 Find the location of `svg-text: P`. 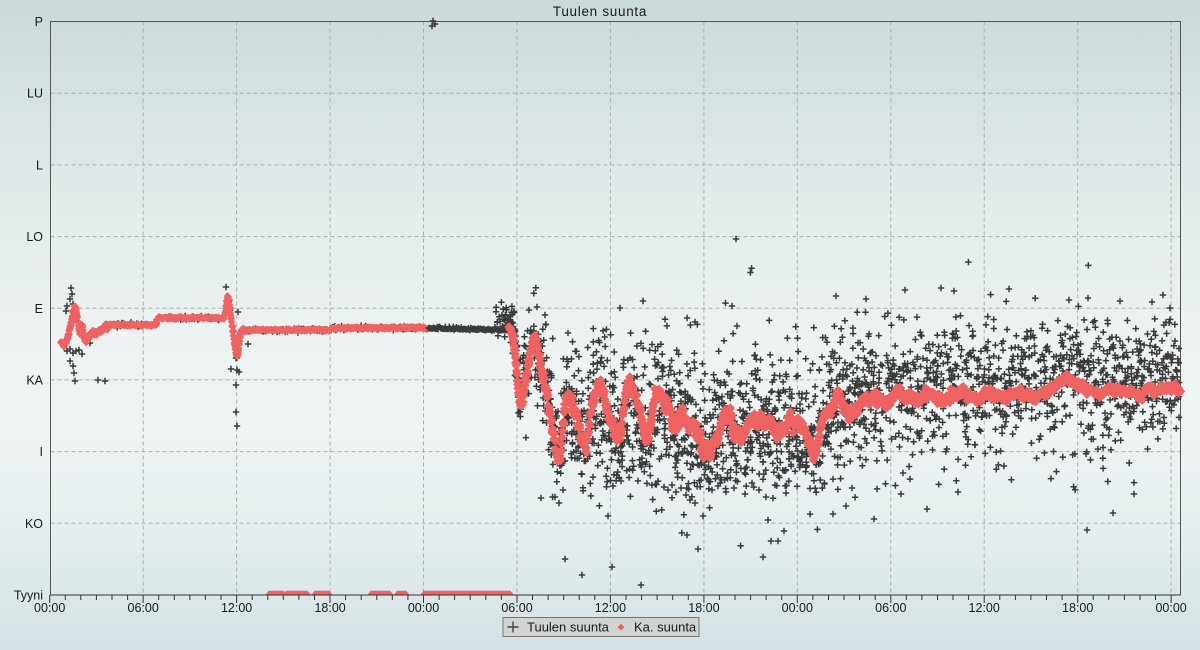

svg-text: P is located at coordinates (39, 22).